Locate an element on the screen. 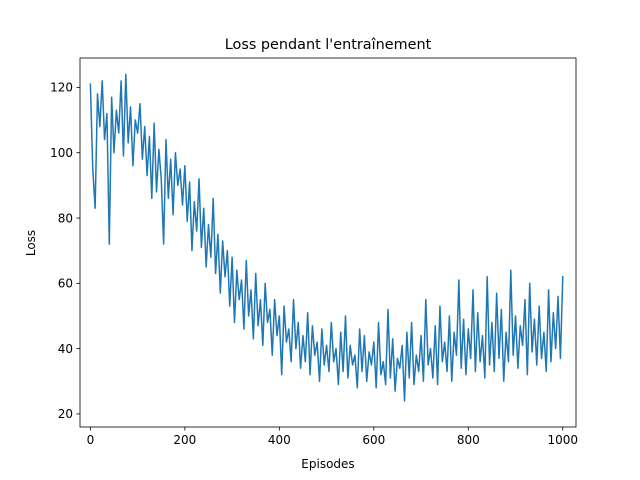 The width and height of the screenshot is (640, 480). x-tick-label: 200 is located at coordinates (184, 440).